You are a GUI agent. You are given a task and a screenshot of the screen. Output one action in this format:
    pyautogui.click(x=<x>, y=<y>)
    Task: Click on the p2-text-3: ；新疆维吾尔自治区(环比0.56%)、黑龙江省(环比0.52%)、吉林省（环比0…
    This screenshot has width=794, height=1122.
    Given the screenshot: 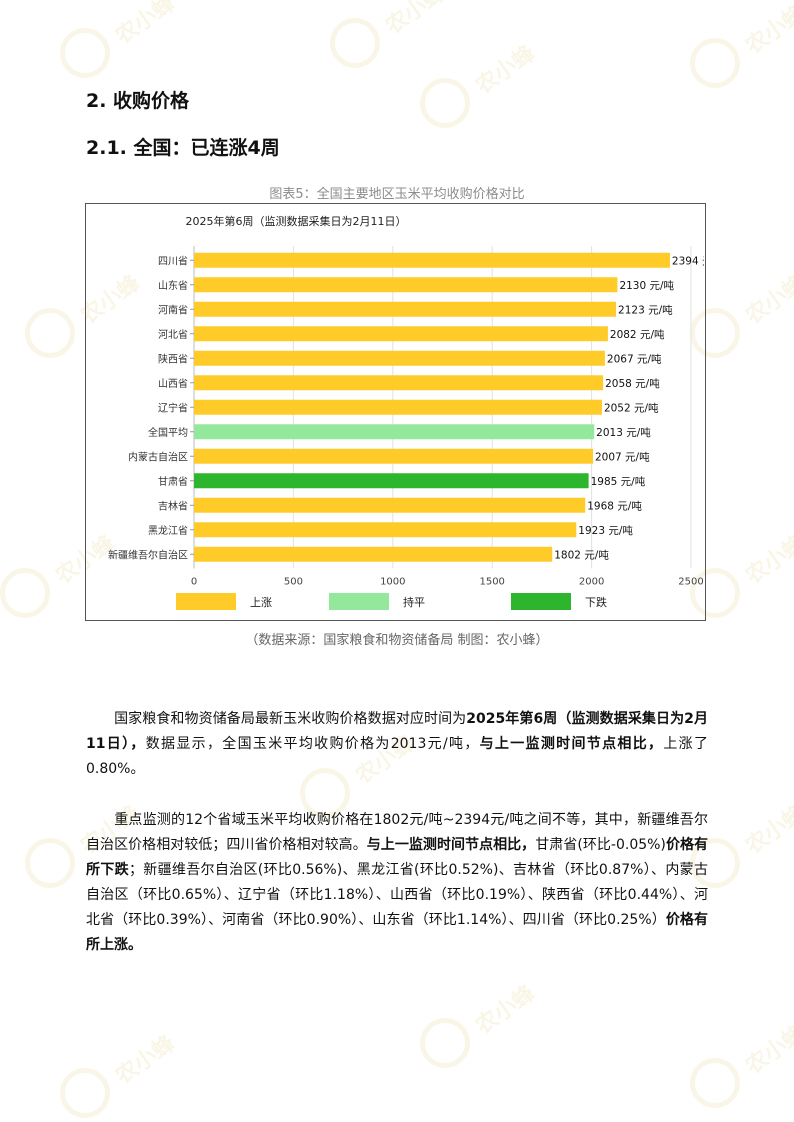 What is the action you would take?
    pyautogui.click(x=397, y=895)
    